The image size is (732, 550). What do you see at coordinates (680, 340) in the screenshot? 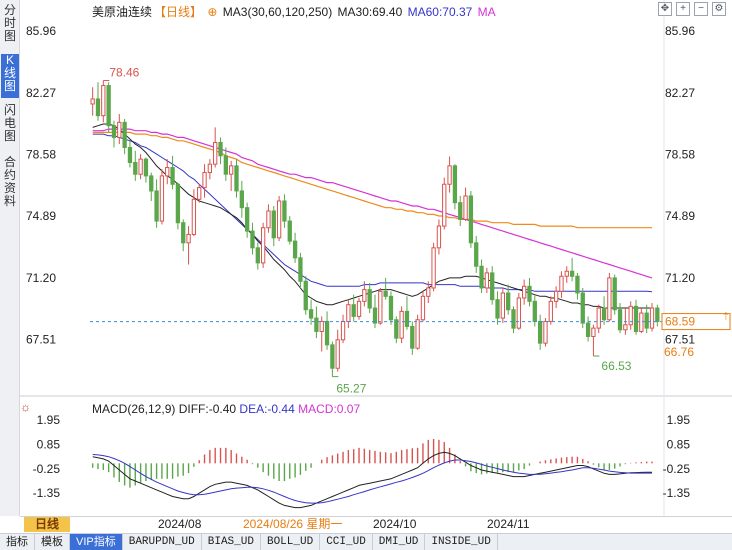
I see `price-tick-right: 67.51` at bounding box center [680, 340].